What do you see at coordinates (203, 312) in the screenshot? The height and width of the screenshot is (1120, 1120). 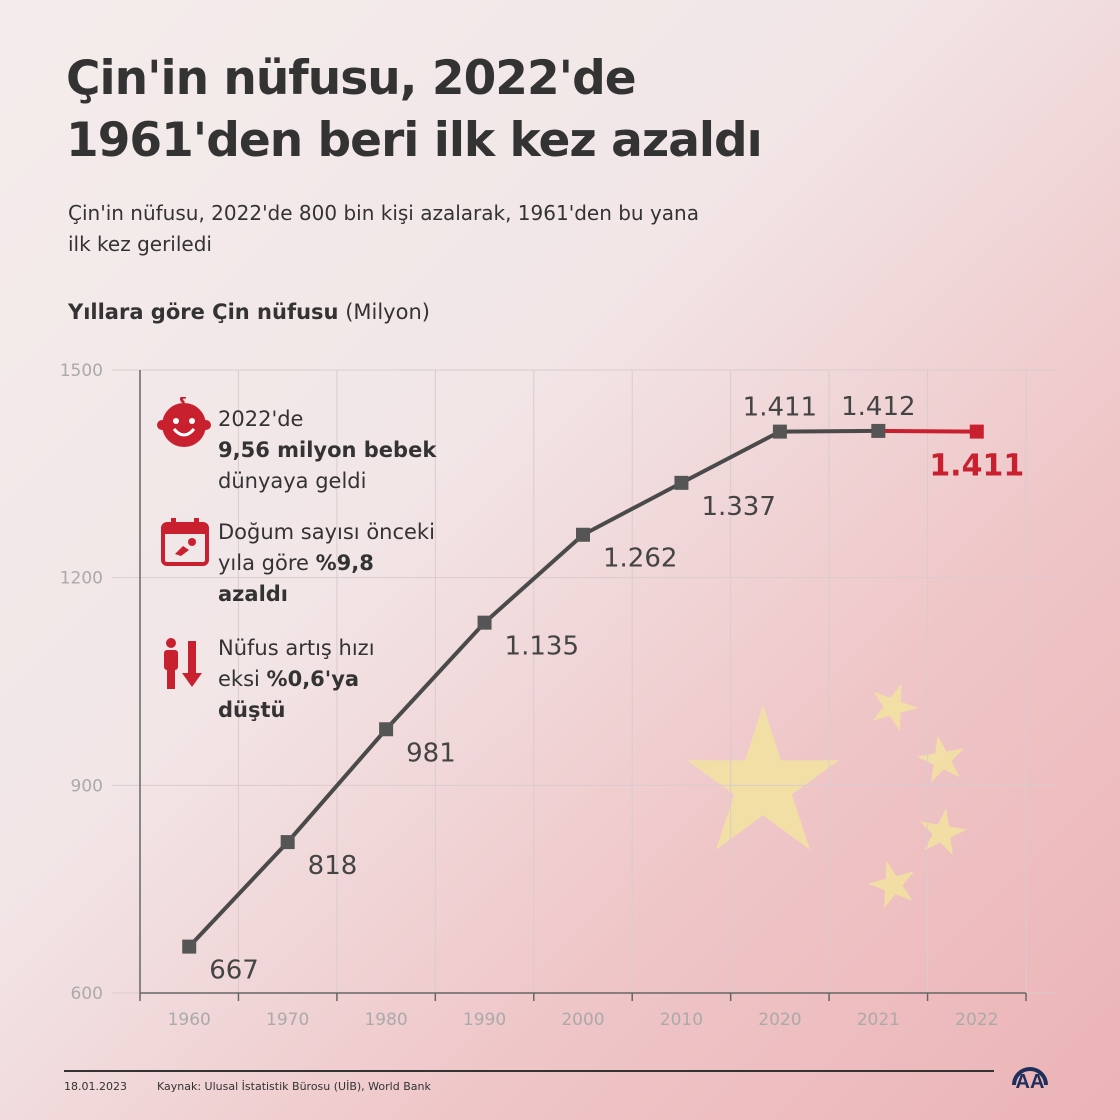 I see `chart-title-text: Yıllara göre Çin nüfusu` at bounding box center [203, 312].